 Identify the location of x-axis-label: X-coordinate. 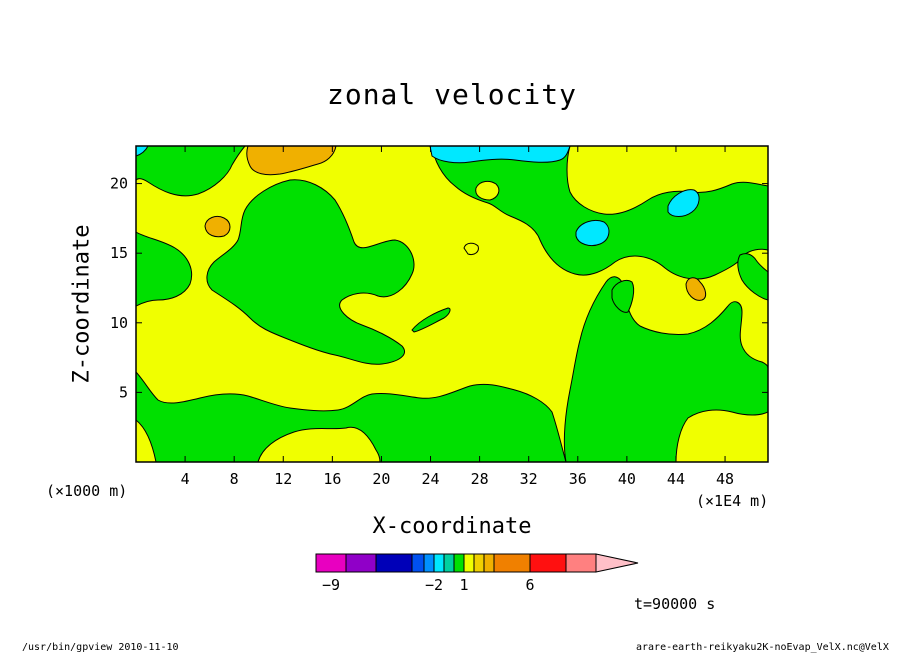
(452, 526).